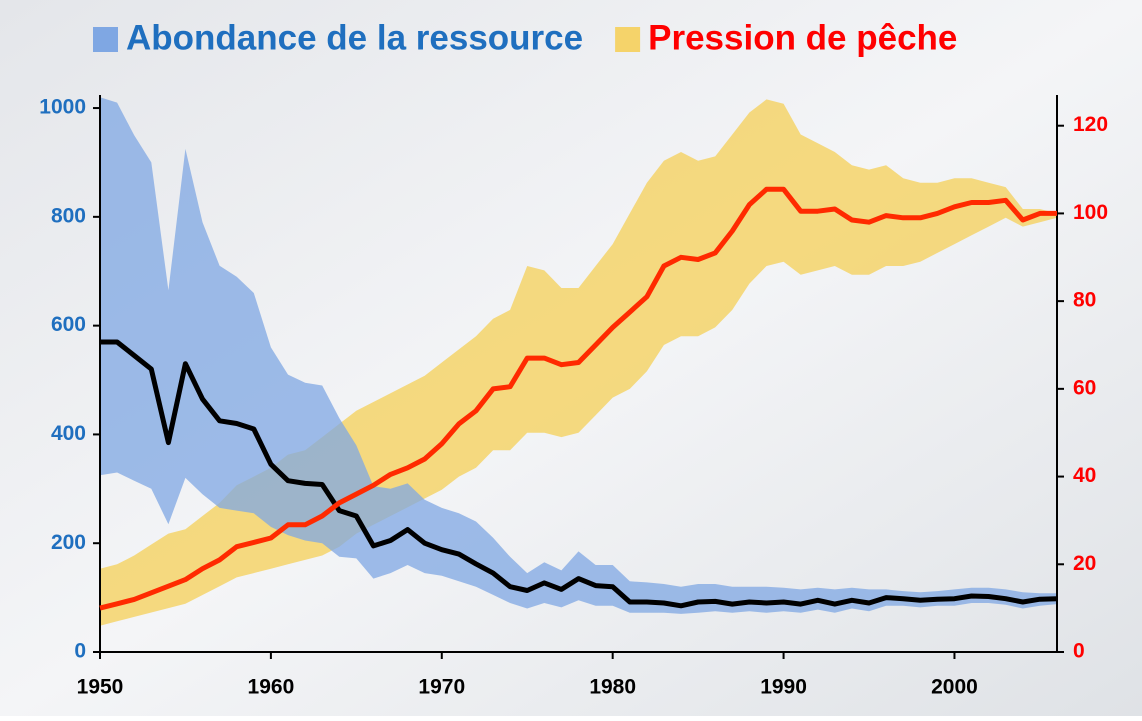  I want to click on x-tick-label: 1980, so click(612, 687).